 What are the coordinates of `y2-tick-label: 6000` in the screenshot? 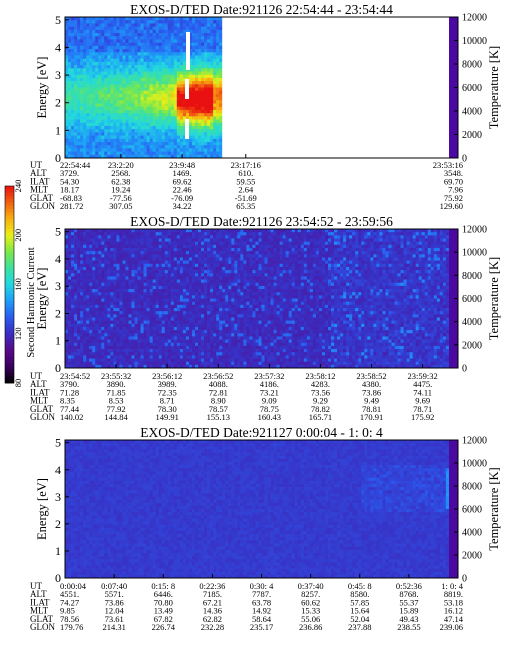 It's located at (472, 88).